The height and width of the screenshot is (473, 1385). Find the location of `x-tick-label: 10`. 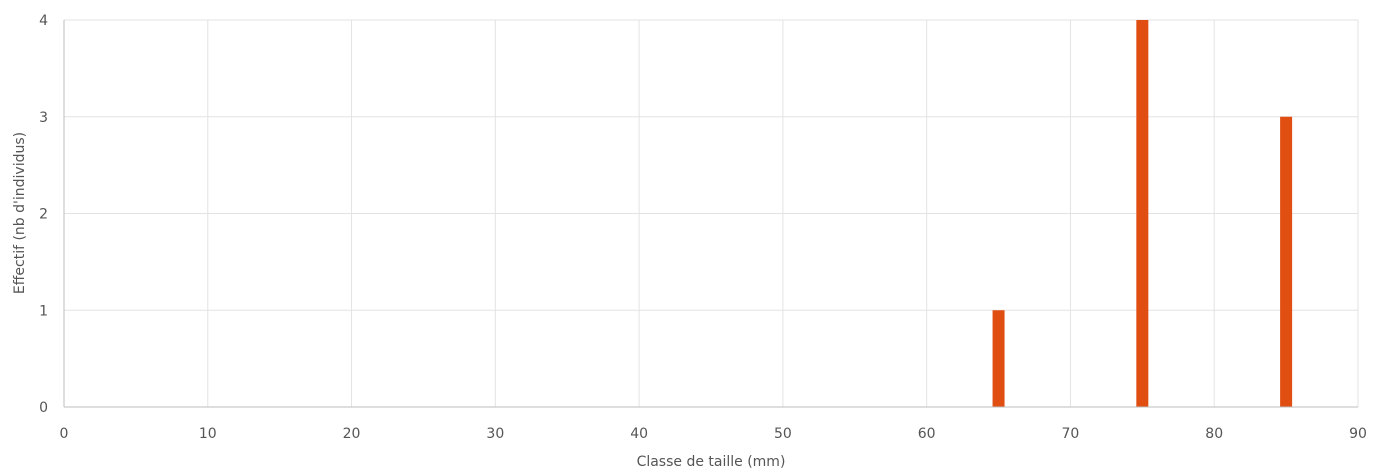

x-tick-label: 10 is located at coordinates (208, 434).